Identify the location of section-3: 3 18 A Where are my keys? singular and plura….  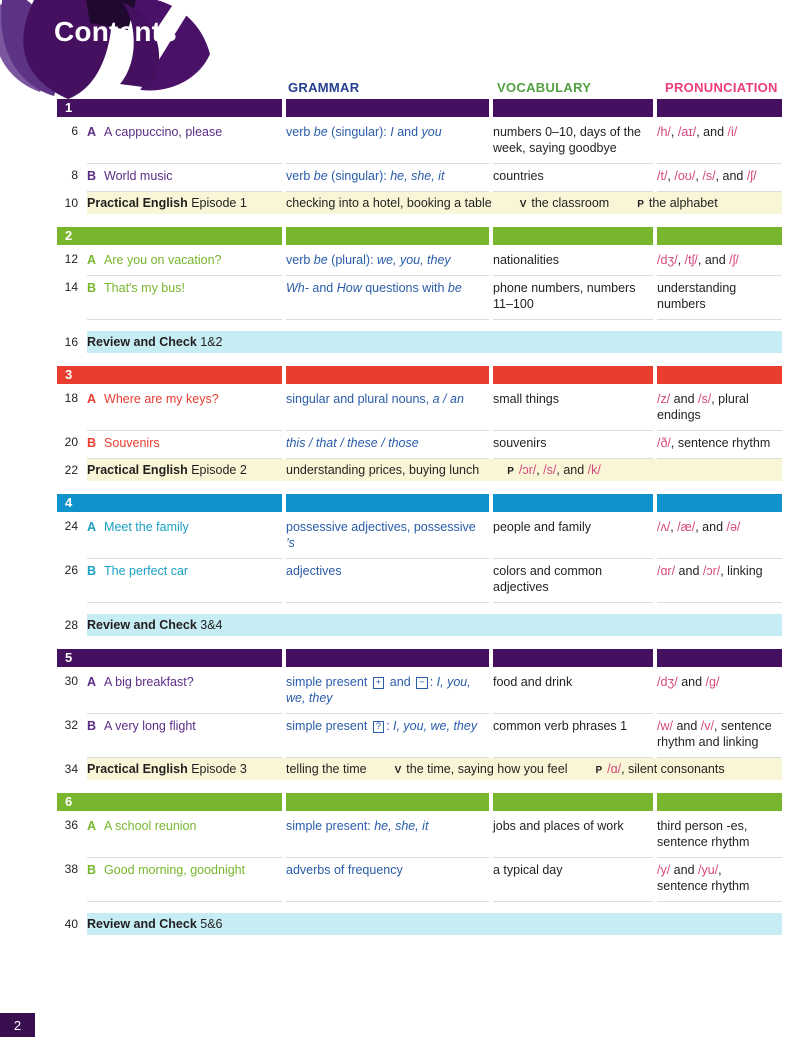
(419, 423).